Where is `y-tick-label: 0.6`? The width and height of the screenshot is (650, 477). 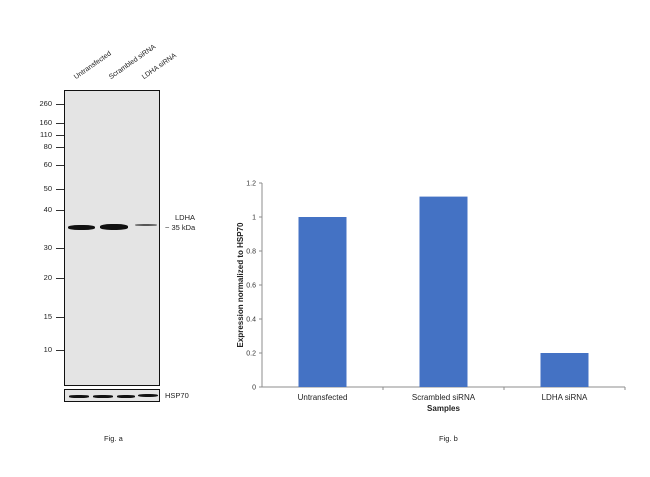 y-tick-label: 0.6 is located at coordinates (251, 286).